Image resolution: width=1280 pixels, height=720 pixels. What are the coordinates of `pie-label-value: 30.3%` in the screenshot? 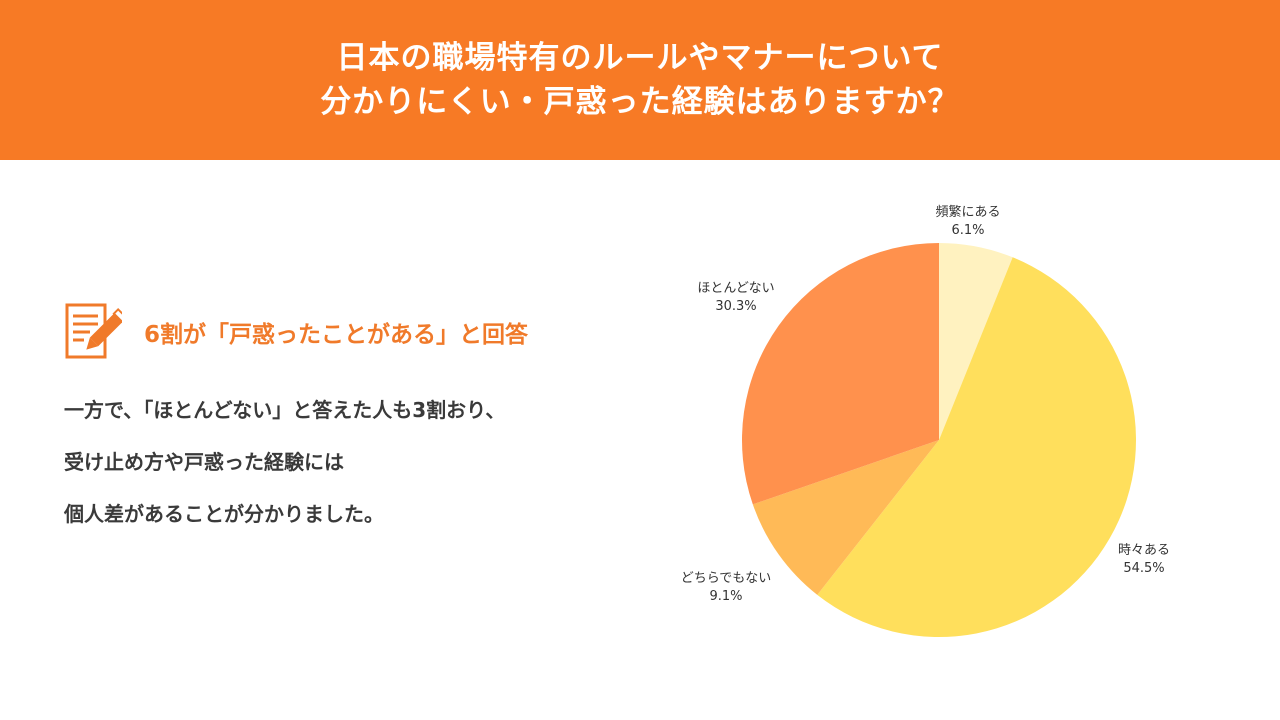 It's located at (736, 306).